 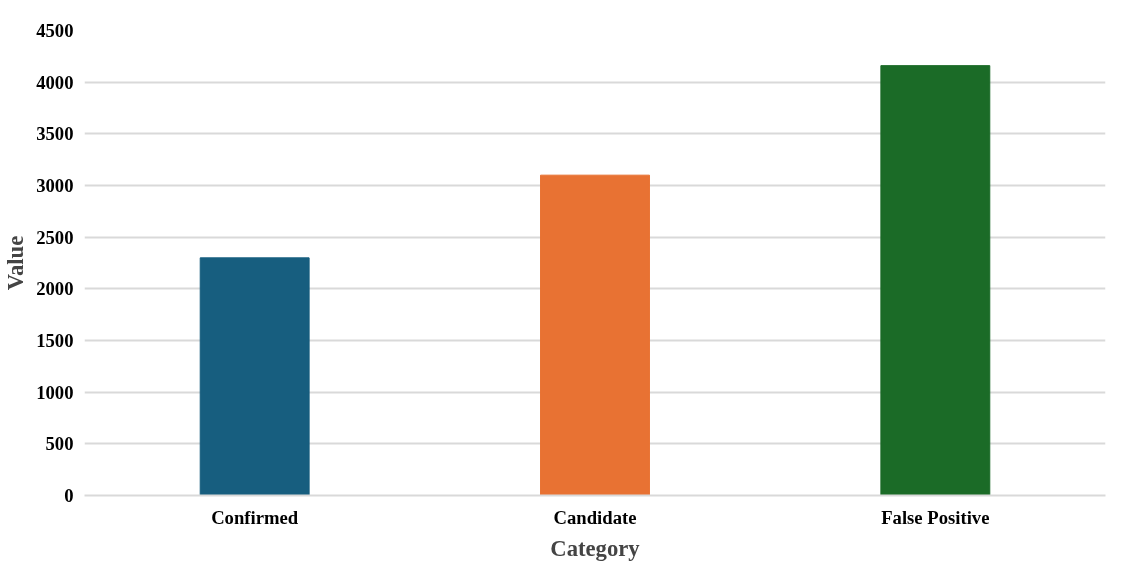 What do you see at coordinates (935, 517) in the screenshot?
I see `x-tick-label: False Positive` at bounding box center [935, 517].